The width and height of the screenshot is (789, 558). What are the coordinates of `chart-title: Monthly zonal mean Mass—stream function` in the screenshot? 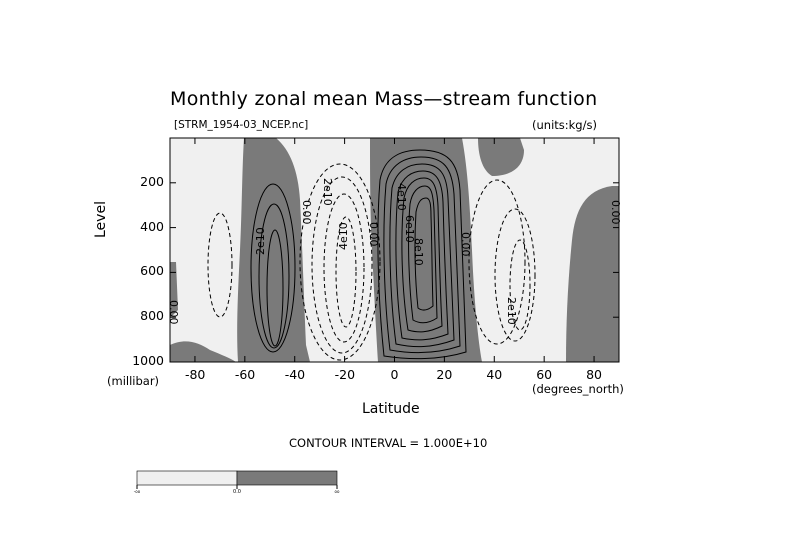 It's located at (384, 99).